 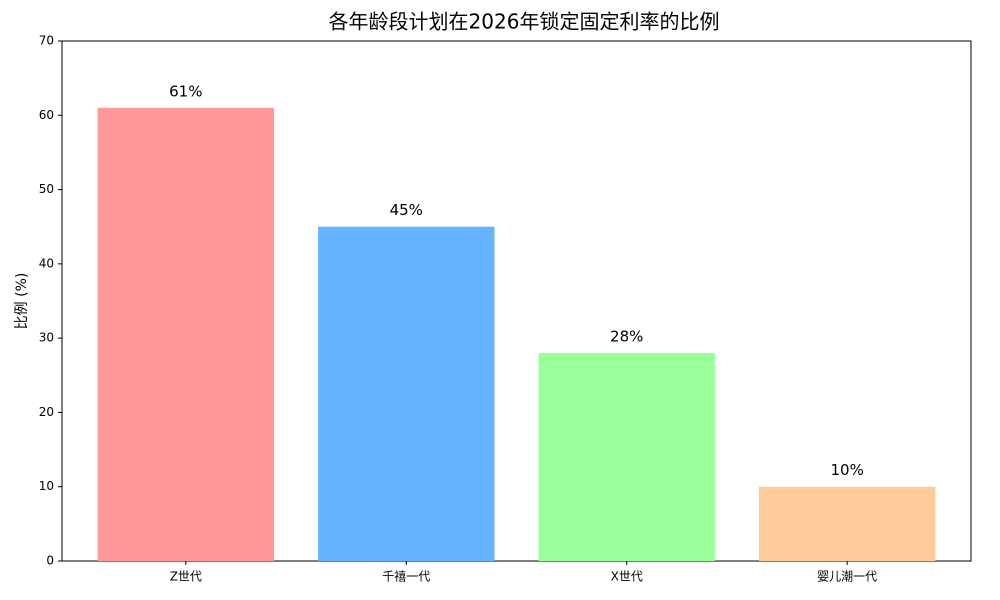 What do you see at coordinates (627, 577) in the screenshot?
I see `x-tick-label: X世代` at bounding box center [627, 577].